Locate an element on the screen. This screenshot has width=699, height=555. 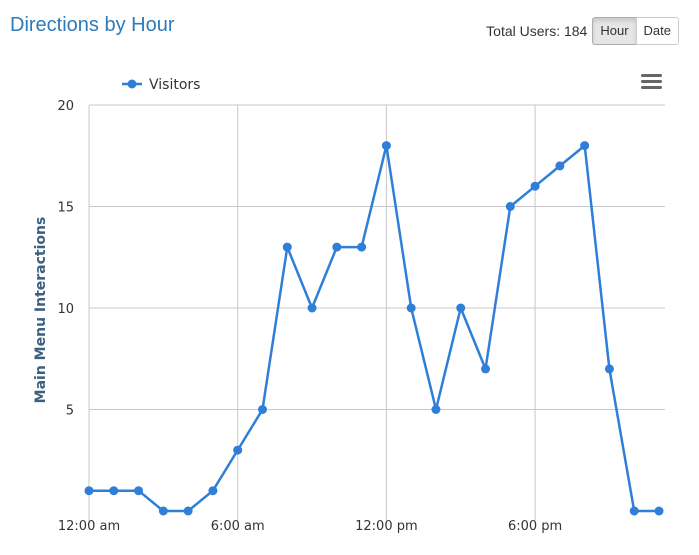
hamburger-menu-icon is located at coordinates (650, 81).